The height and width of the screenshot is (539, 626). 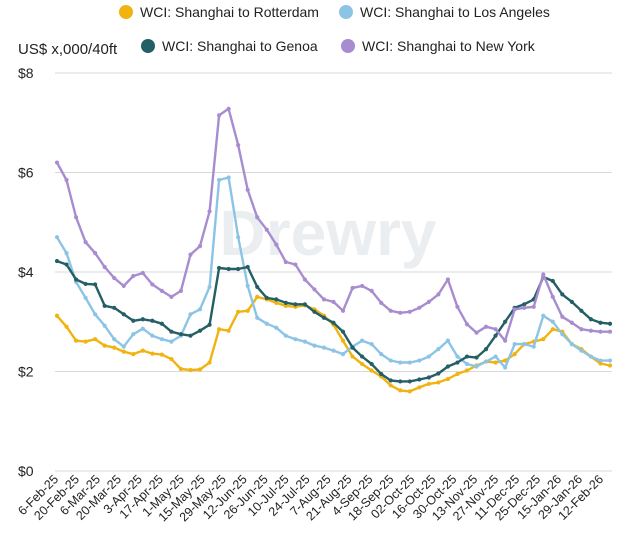 I want to click on y-tick-label: $6, so click(x=26, y=173).